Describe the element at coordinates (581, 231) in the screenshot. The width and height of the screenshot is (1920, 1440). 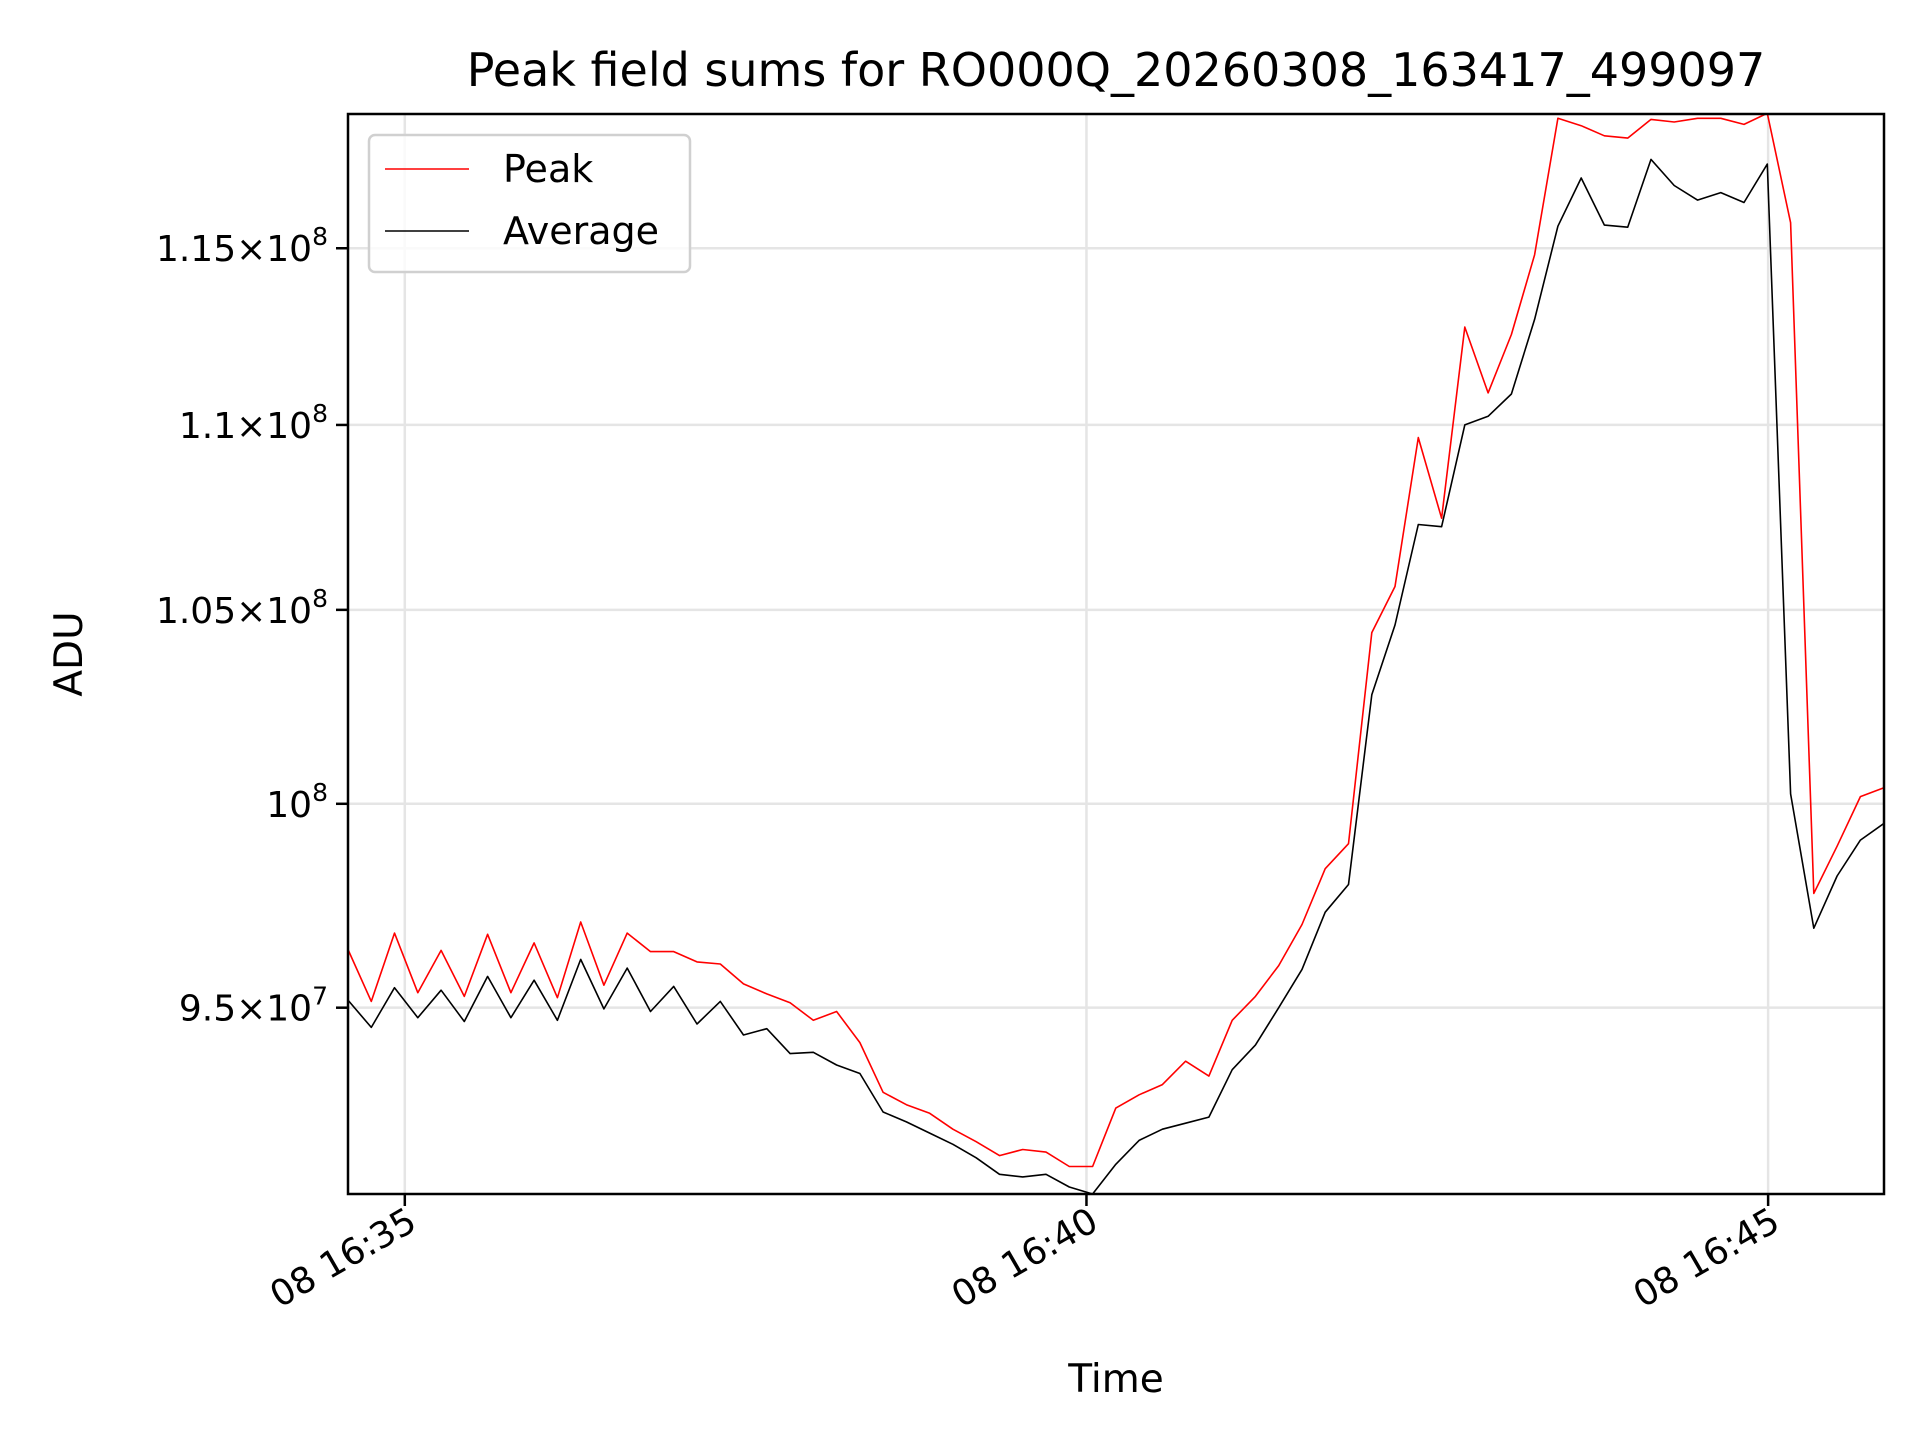
I see `legend-label-average: Average` at that location.